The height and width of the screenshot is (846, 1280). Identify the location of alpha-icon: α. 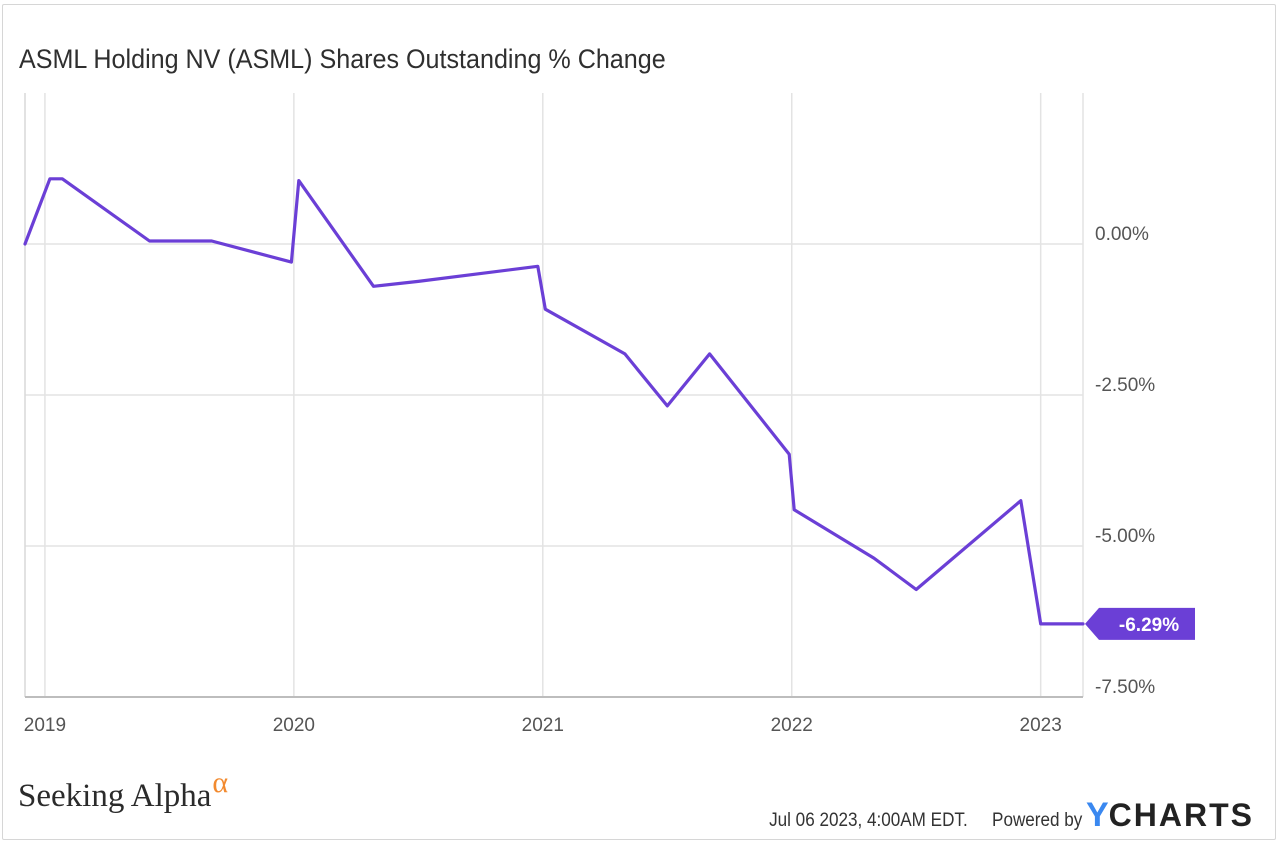
(220, 782).